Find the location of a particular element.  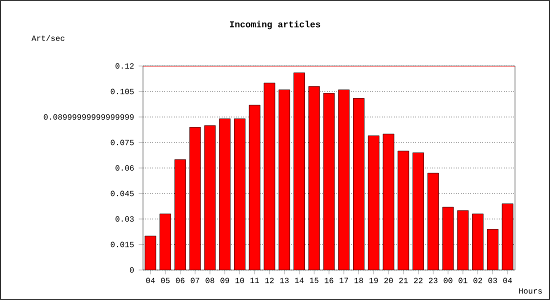

chart-title: Incoming articles is located at coordinates (275, 25).